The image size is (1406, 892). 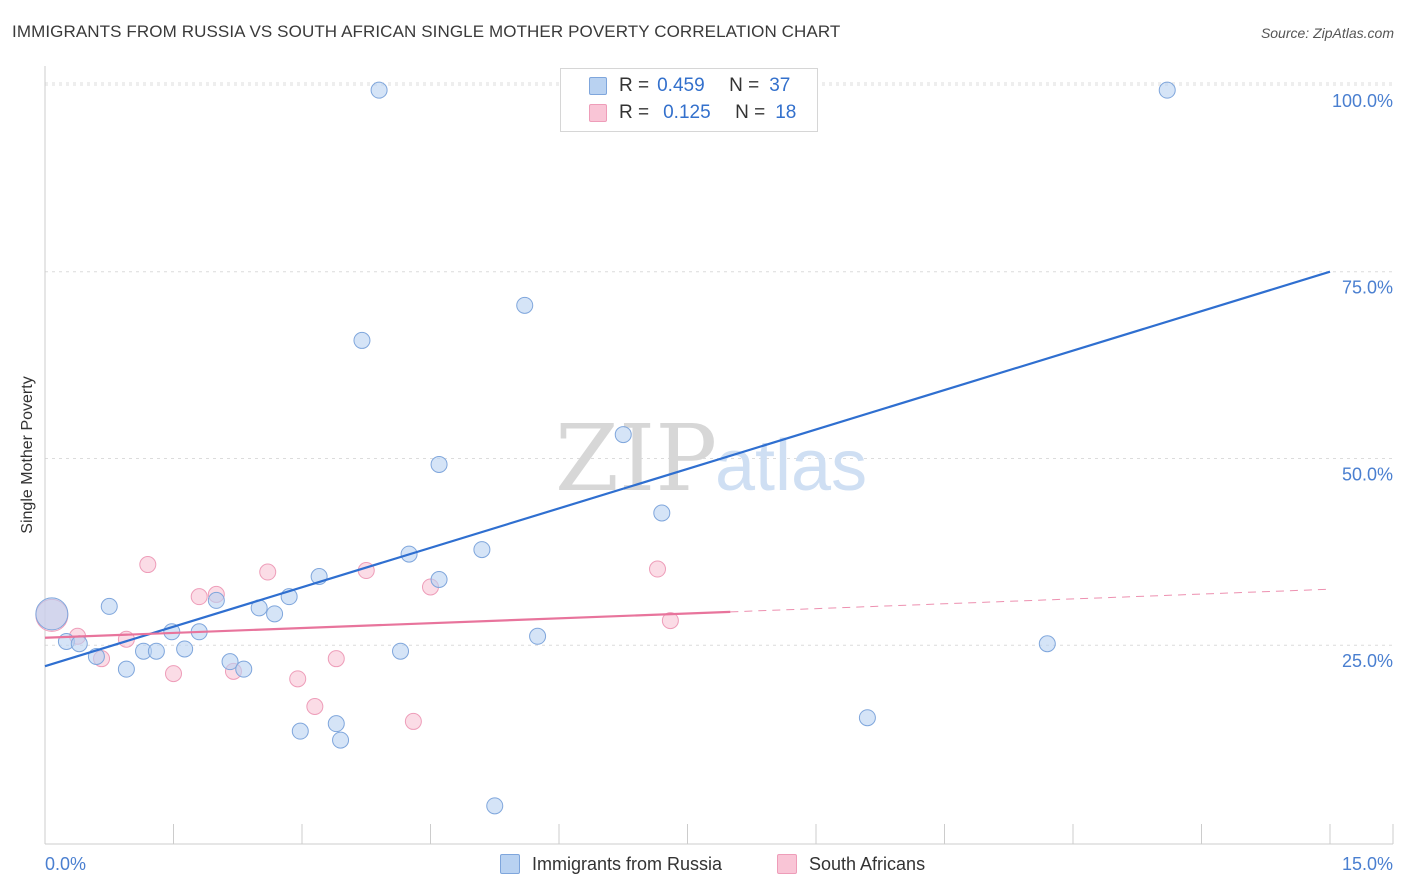 I want to click on y-tick-label: 100.0%, so click(x=1362, y=101).